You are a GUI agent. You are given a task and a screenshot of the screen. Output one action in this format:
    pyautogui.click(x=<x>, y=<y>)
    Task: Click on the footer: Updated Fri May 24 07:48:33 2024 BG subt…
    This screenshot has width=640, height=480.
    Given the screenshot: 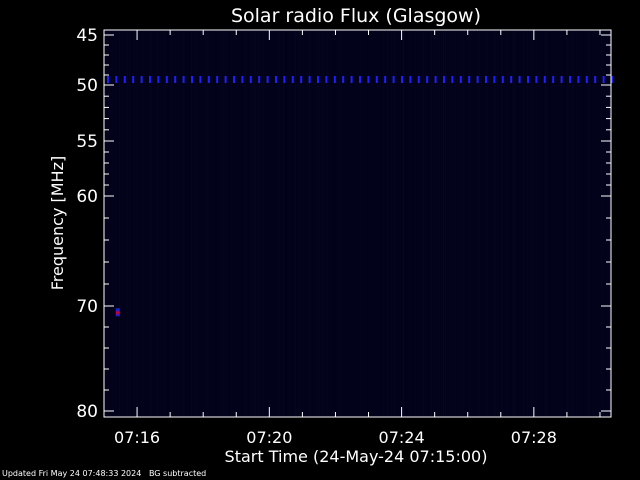 What is the action you would take?
    pyautogui.click(x=104, y=473)
    